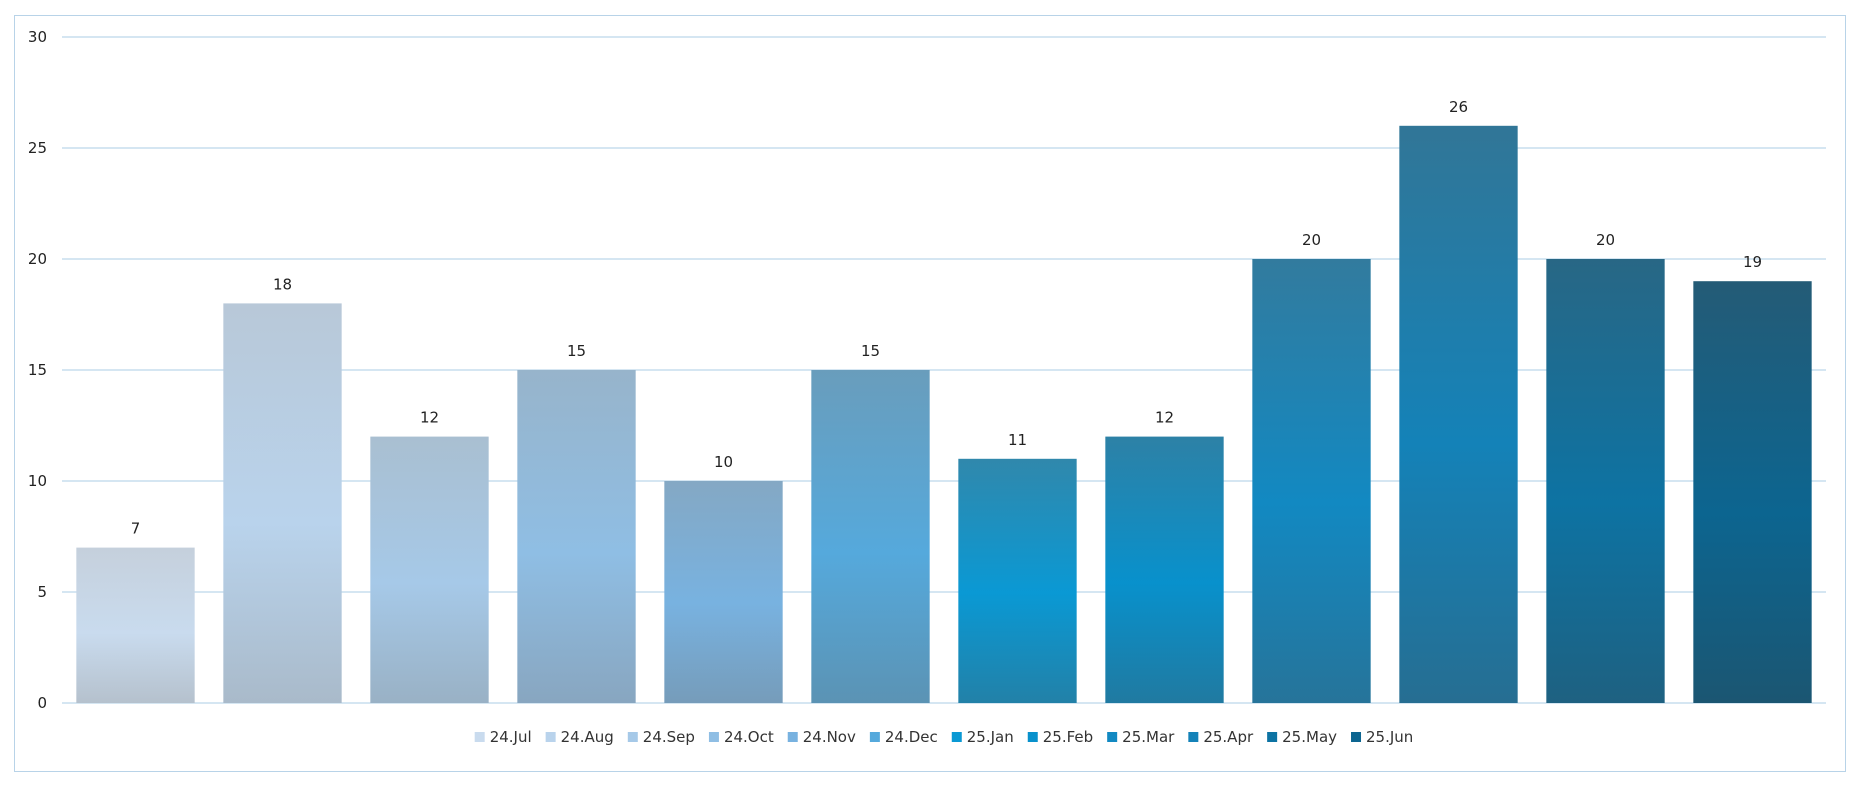  Describe the element at coordinates (1164, 569) in the screenshot. I see `bar-25.Feb` at that location.